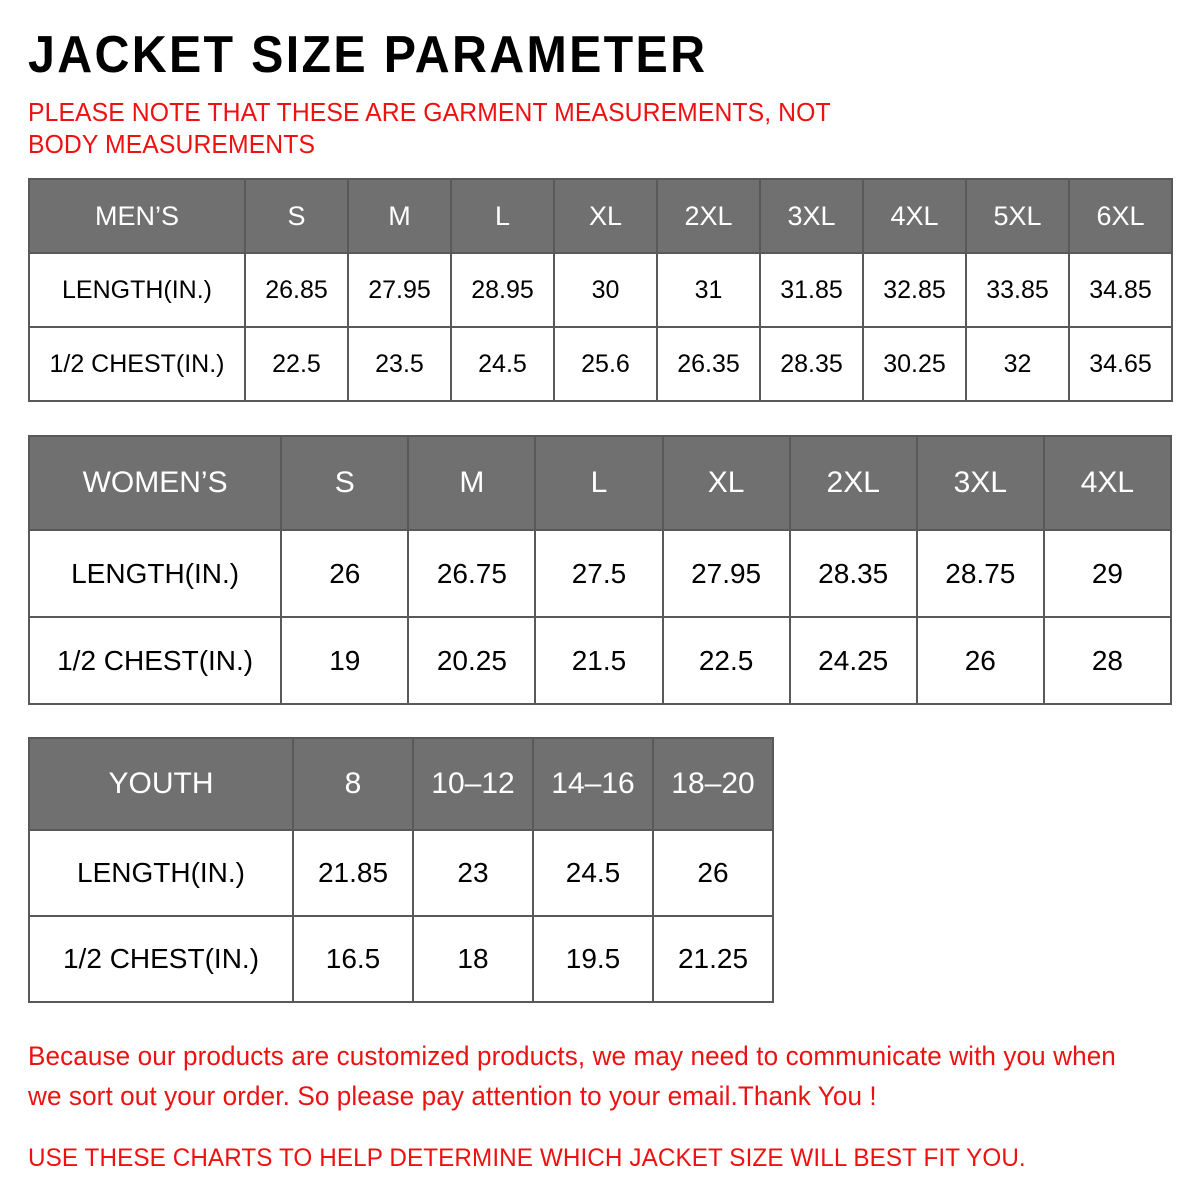 The image size is (1200, 1200). I want to click on measurement-value: 28.75, so click(980, 574).